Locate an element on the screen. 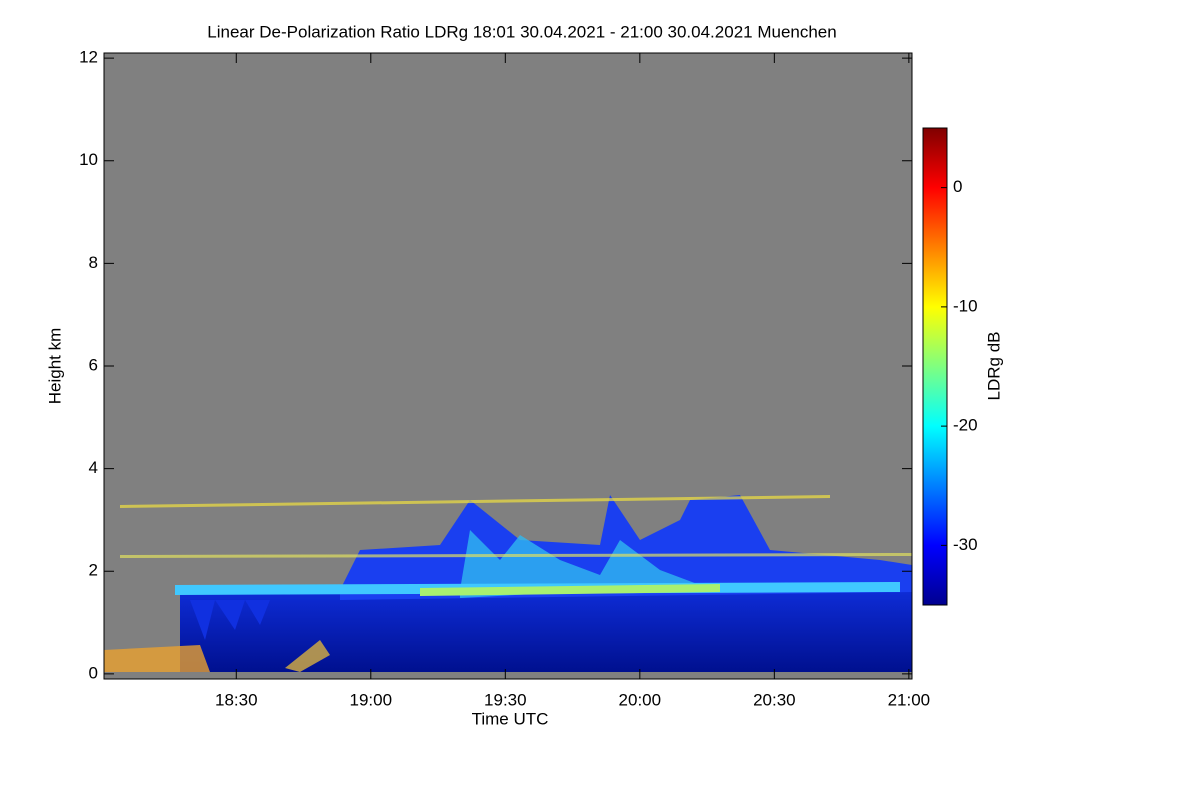 This screenshot has height=805, width=1200. colorbar is located at coordinates (935, 366).